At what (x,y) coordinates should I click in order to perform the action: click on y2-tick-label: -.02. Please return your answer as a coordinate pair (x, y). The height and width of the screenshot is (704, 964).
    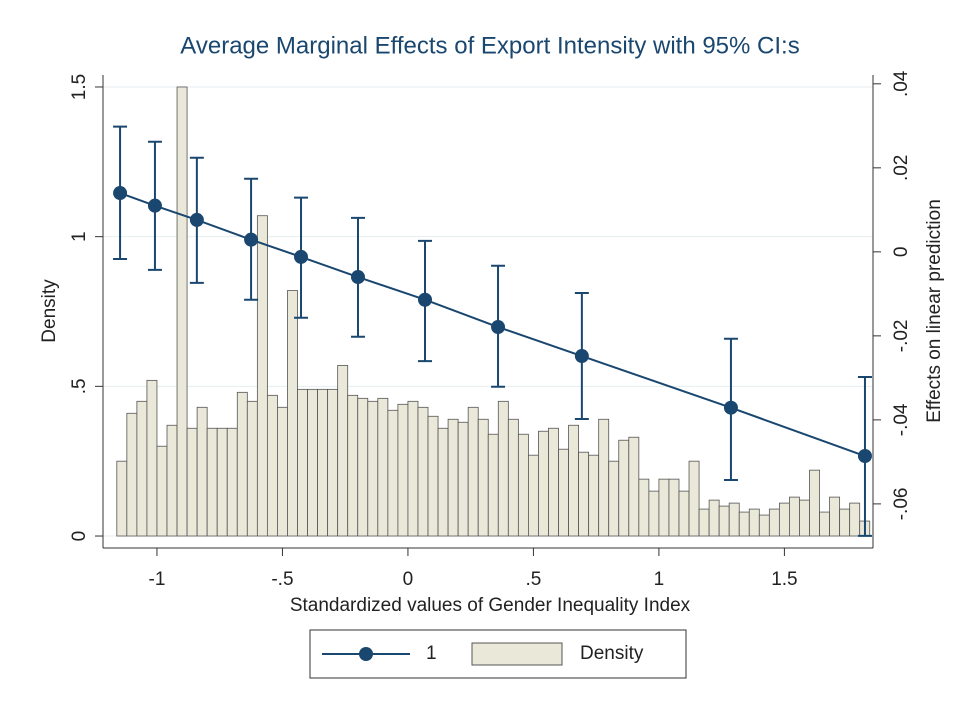
    Looking at the image, I should click on (901, 335).